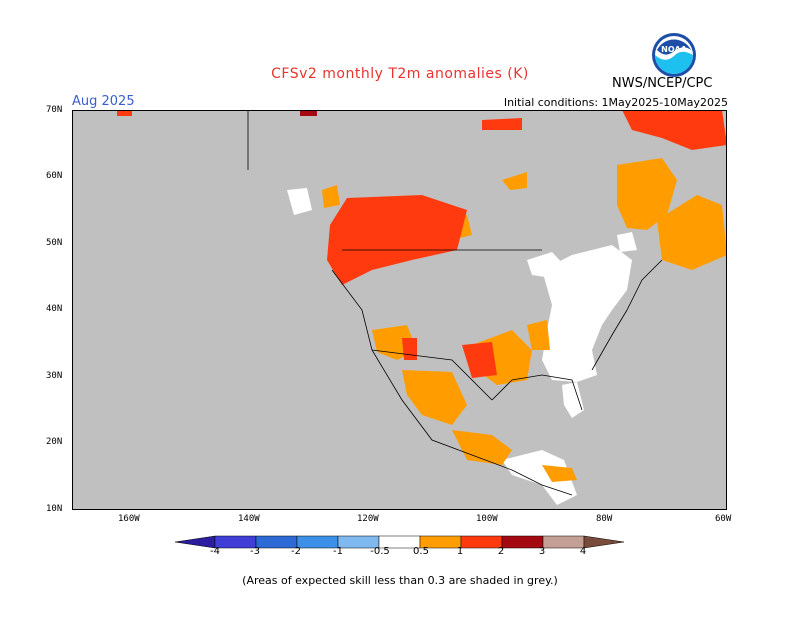  I want to click on colorbar-label: -4, so click(215, 551).